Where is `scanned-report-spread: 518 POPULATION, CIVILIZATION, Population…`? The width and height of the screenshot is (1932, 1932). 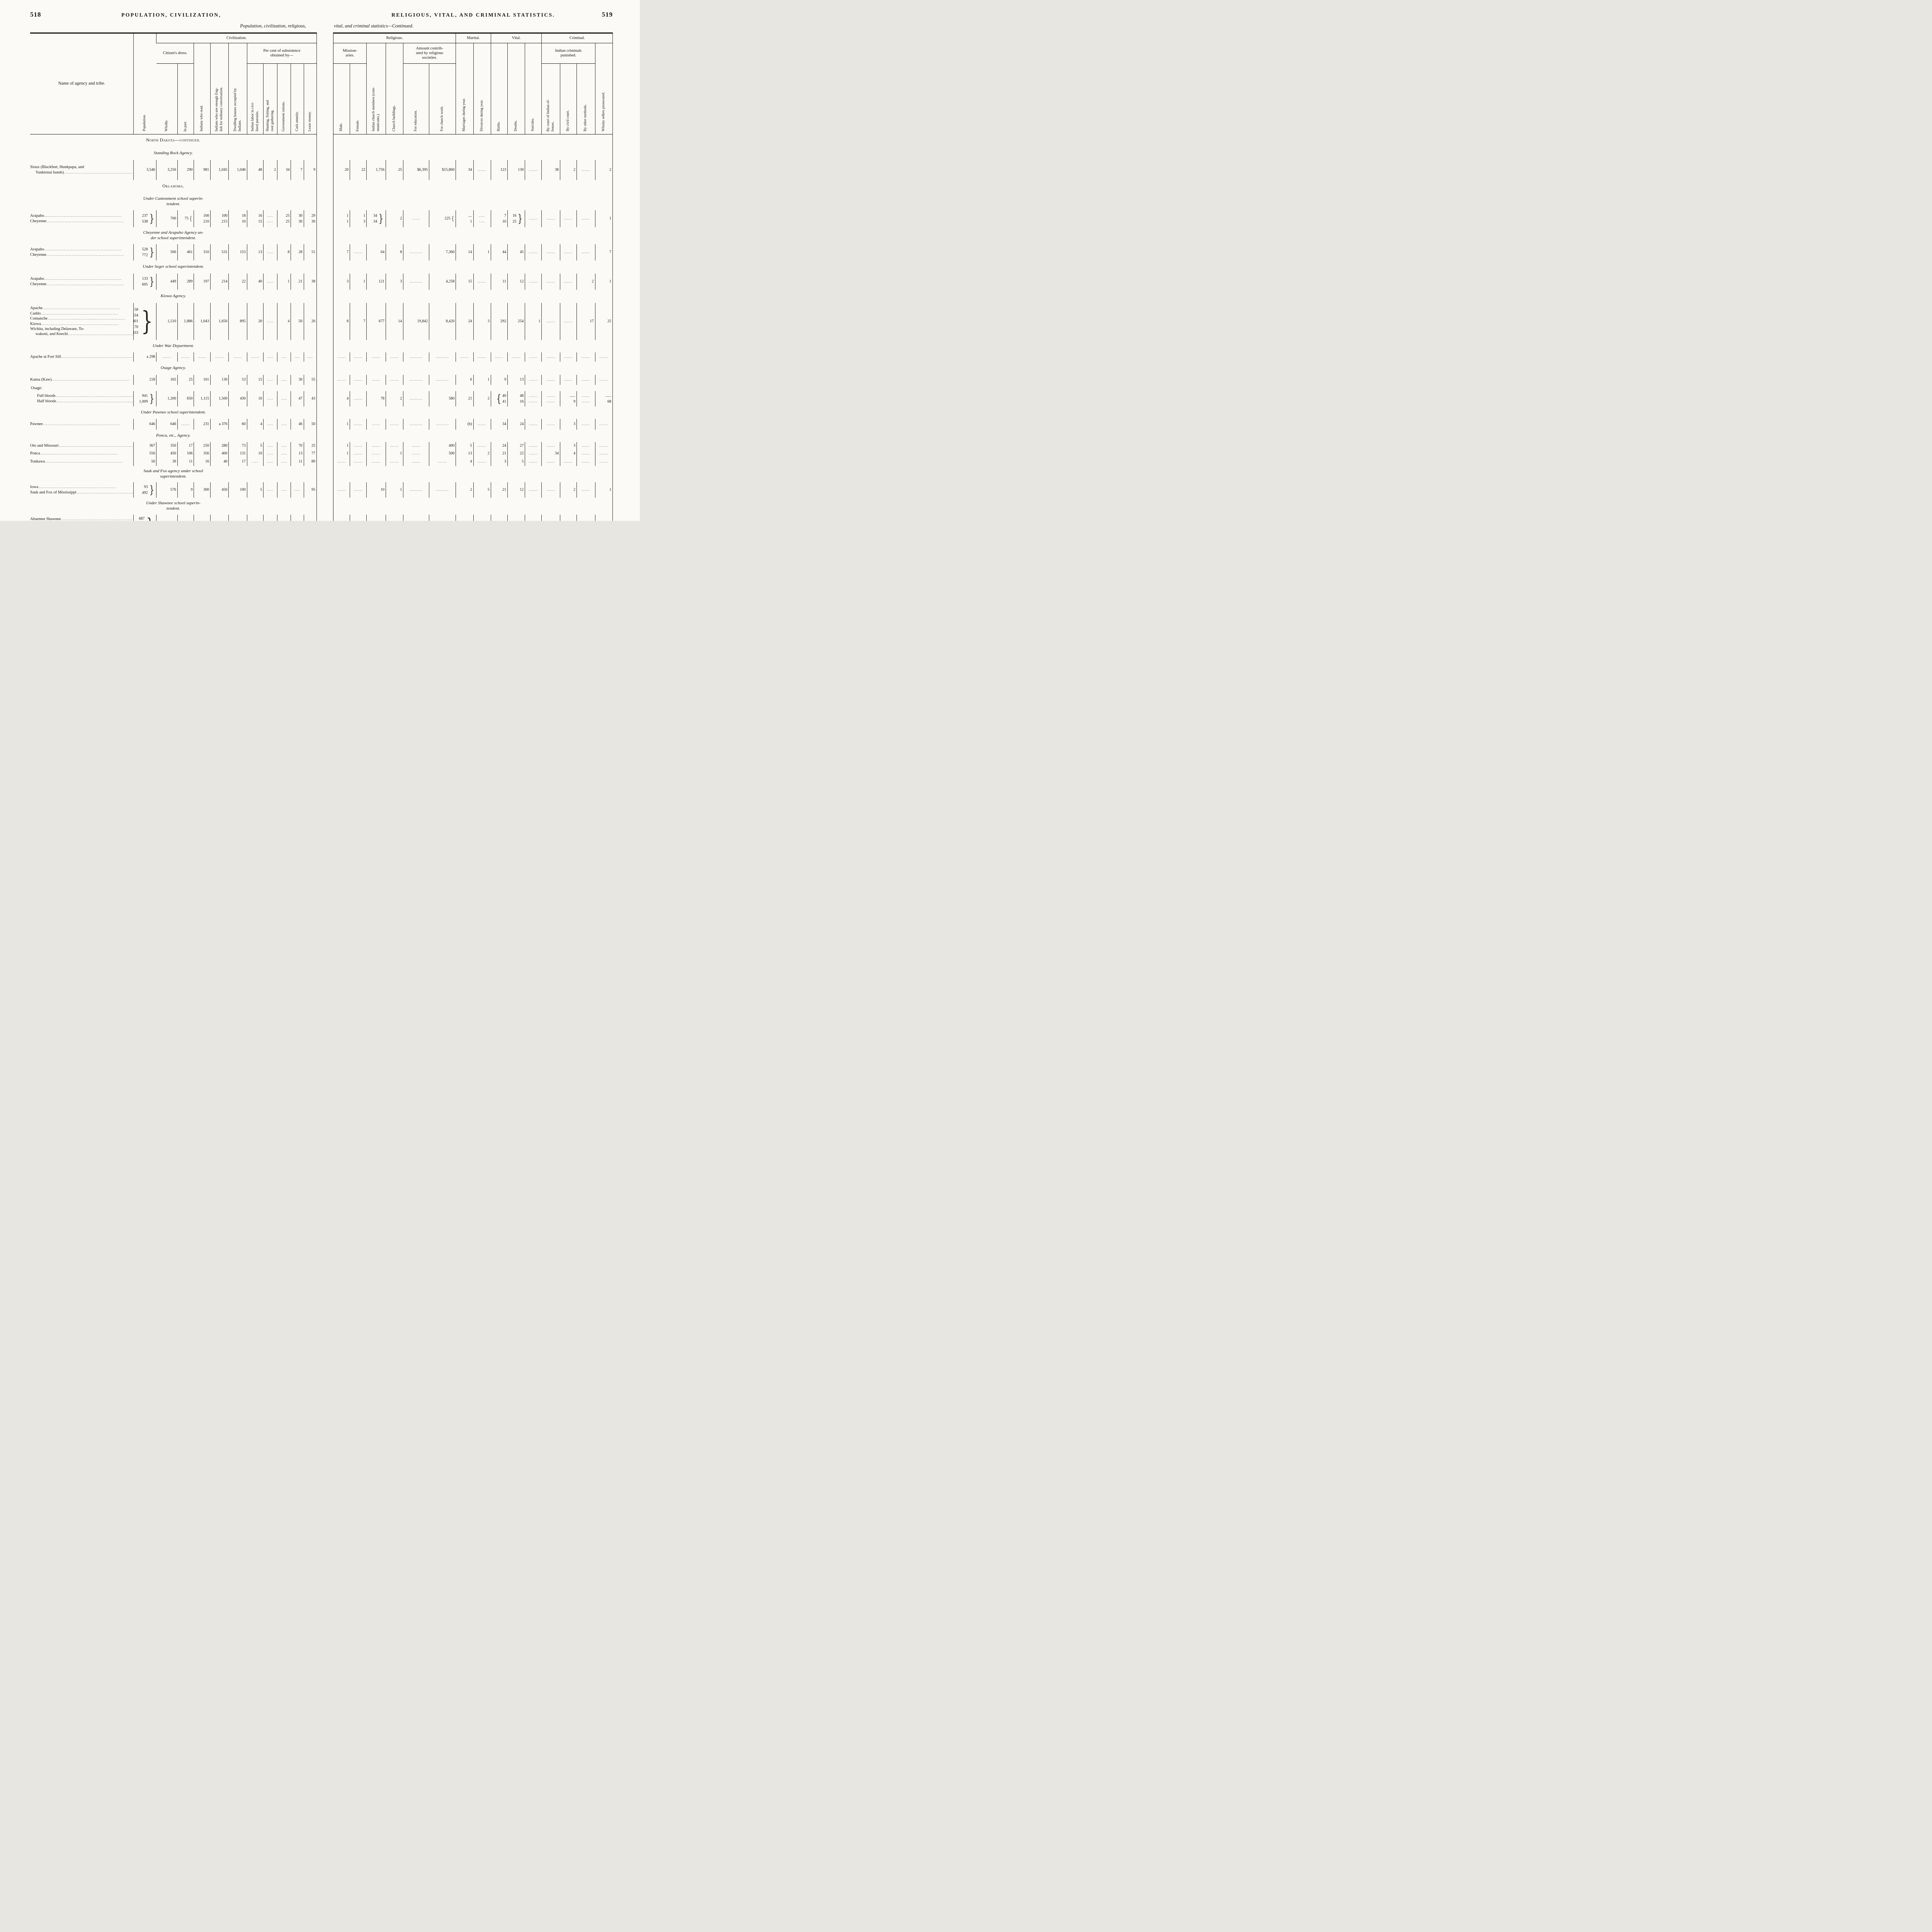
scanned-report-spread: 518 POPULATION, CIVILIZATION, Population… is located at coordinates (320, 260).